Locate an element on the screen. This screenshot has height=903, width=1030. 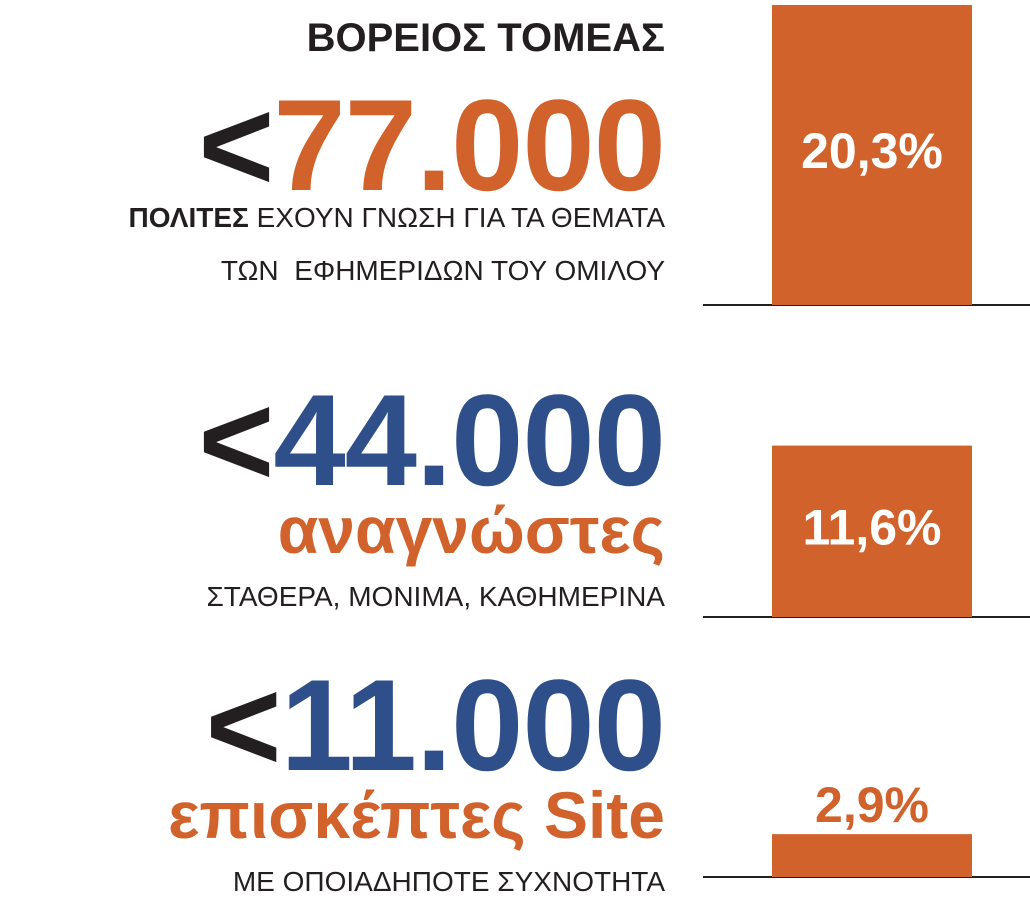
caption: ΜΕ ΟΠΟΙΑΔΗΠΟΤΕ ΣΥΧΝΟΤΗΤΑ is located at coordinates (448, 881).